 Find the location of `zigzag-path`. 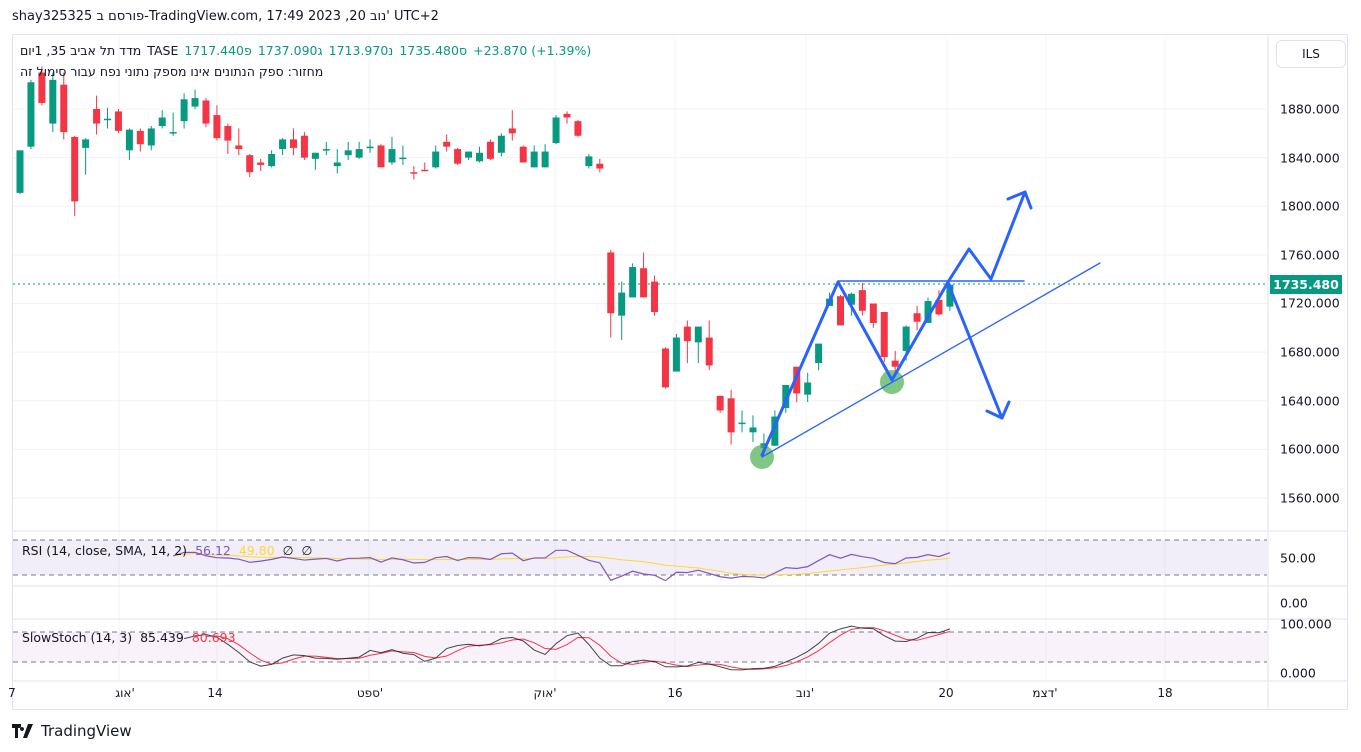

zigzag-path is located at coordinates (893, 323).